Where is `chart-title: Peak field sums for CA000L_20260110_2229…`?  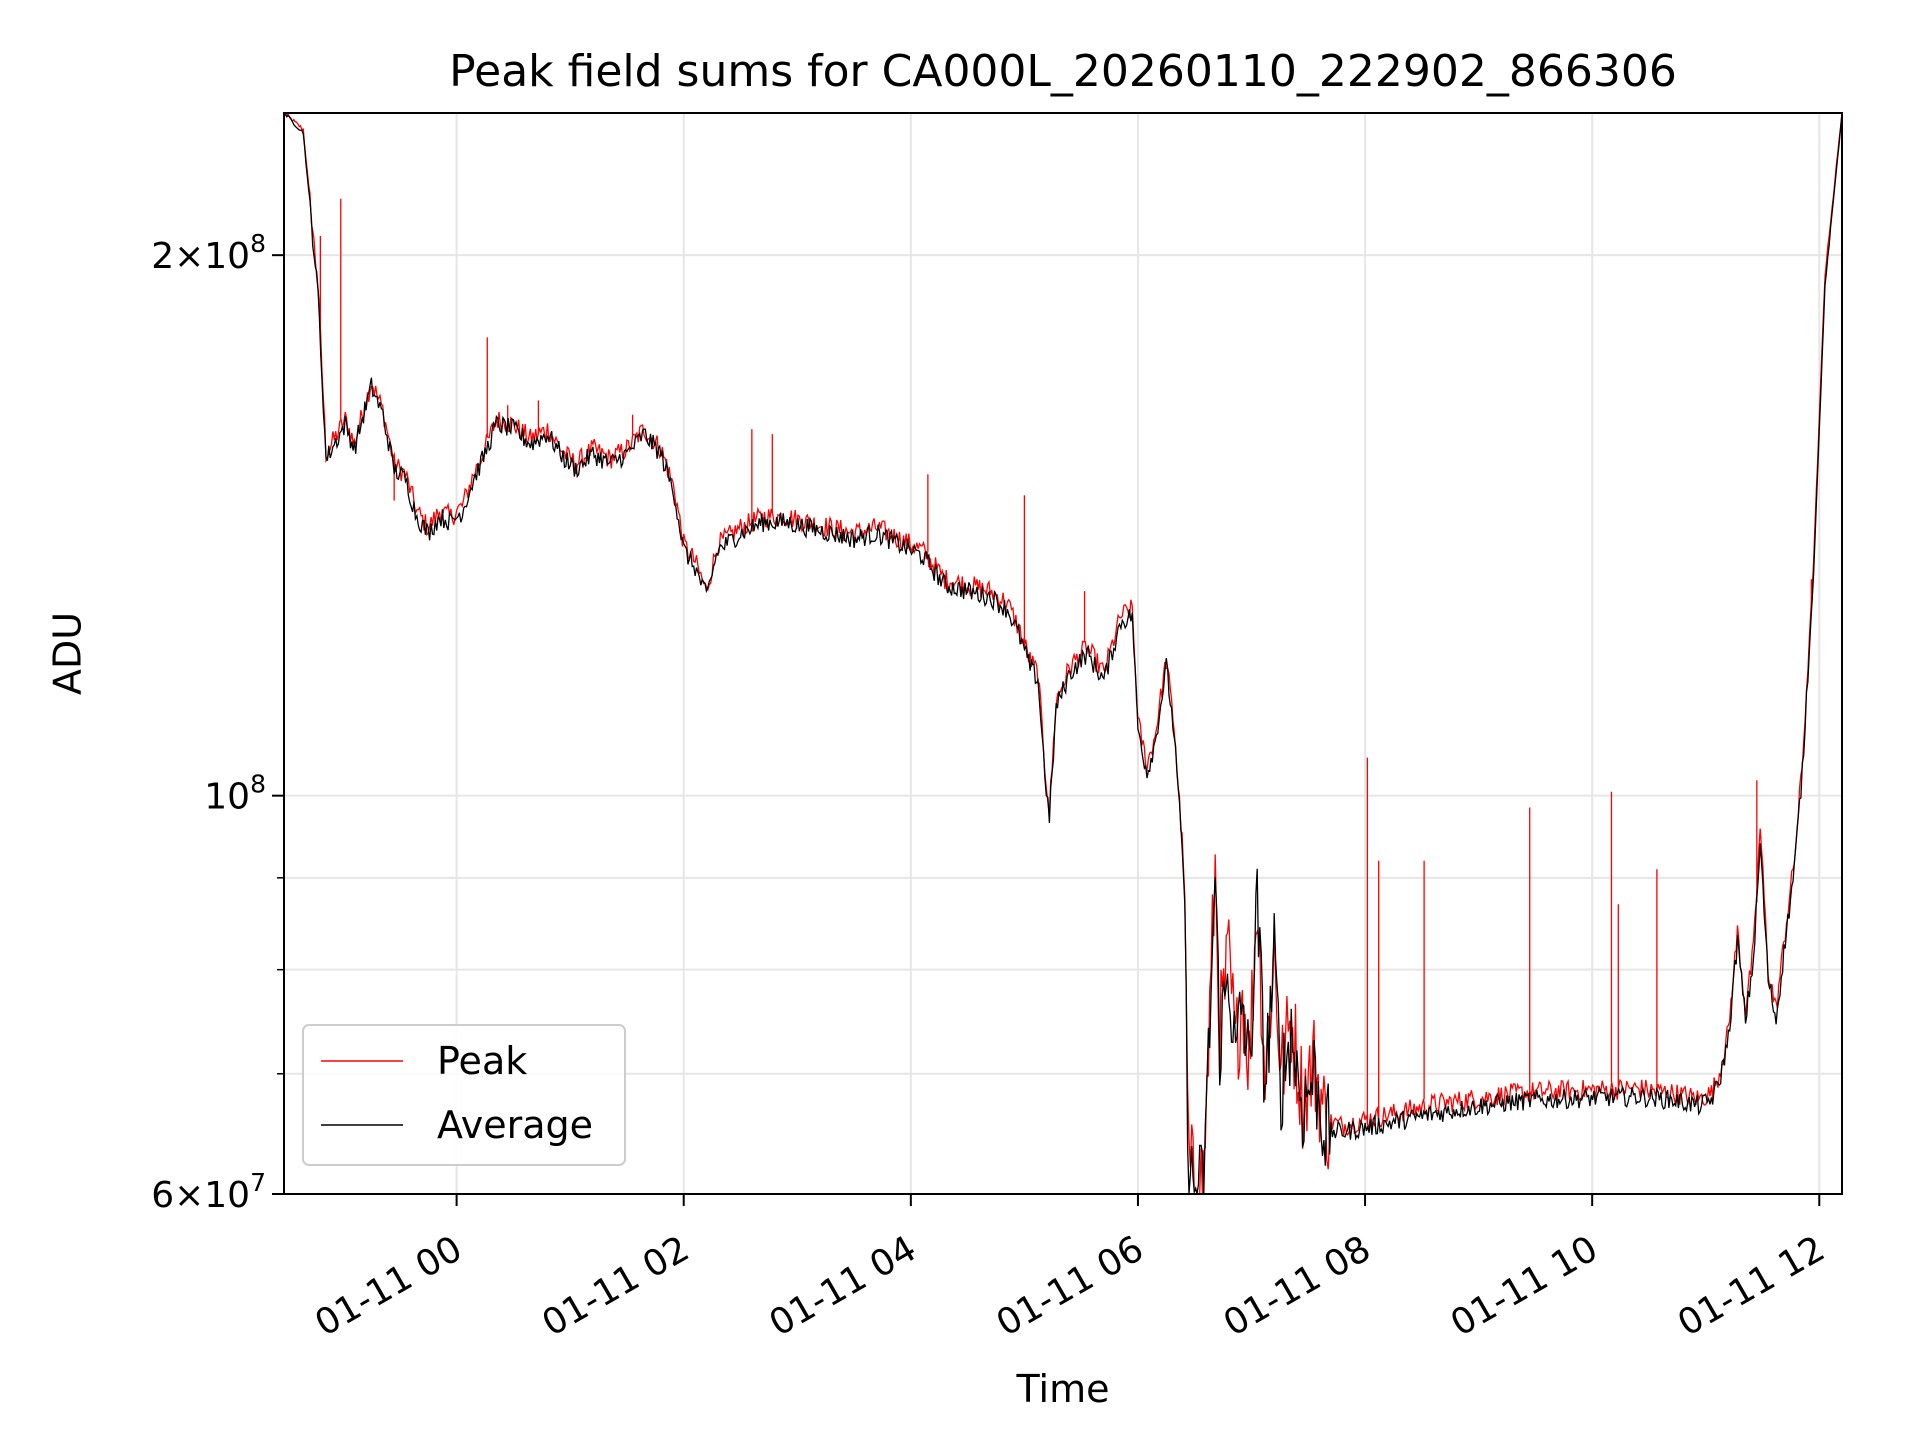 chart-title: Peak field sums for CA000L_20260110_2229… is located at coordinates (1063, 71).